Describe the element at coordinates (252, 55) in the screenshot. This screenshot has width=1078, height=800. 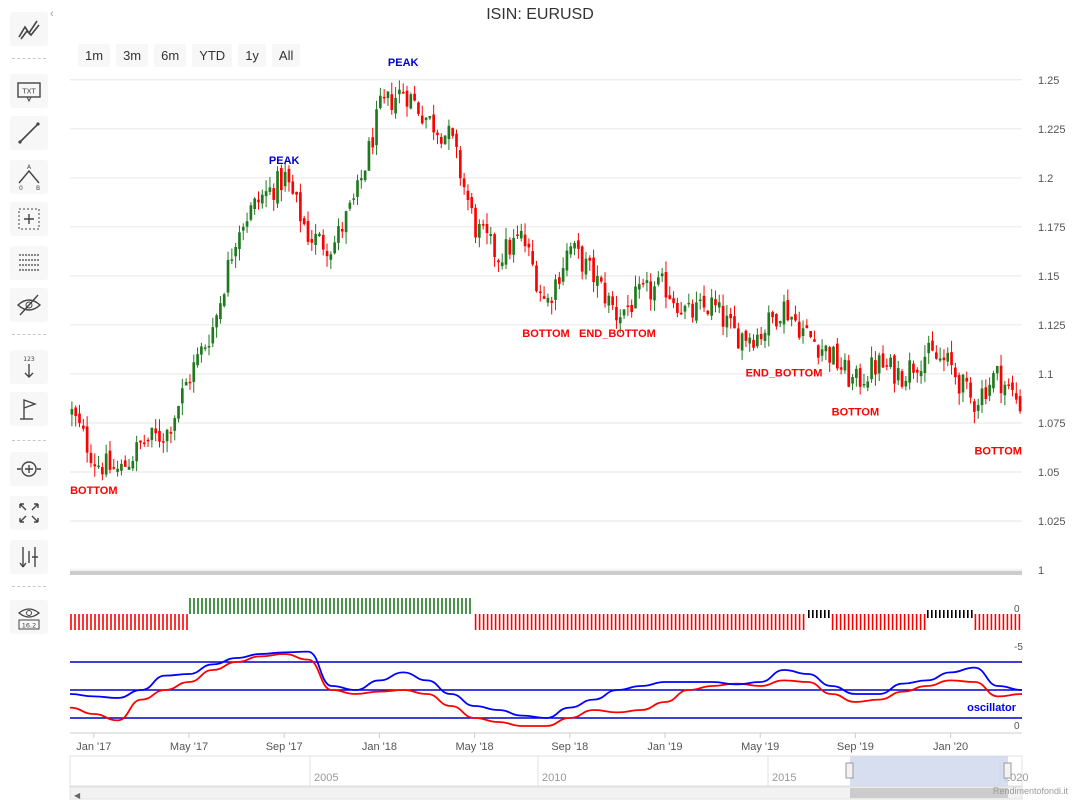
I see `range-1y-button: 1y` at that location.